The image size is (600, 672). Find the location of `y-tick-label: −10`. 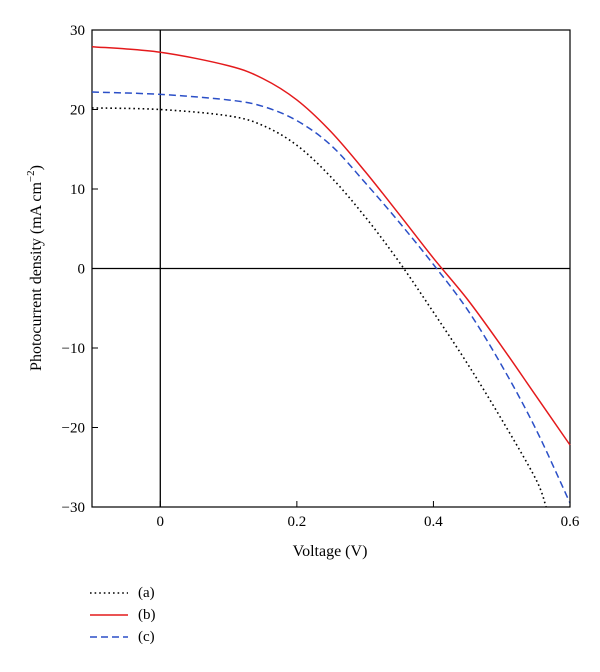

y-tick-label: −10 is located at coordinates (73, 349).